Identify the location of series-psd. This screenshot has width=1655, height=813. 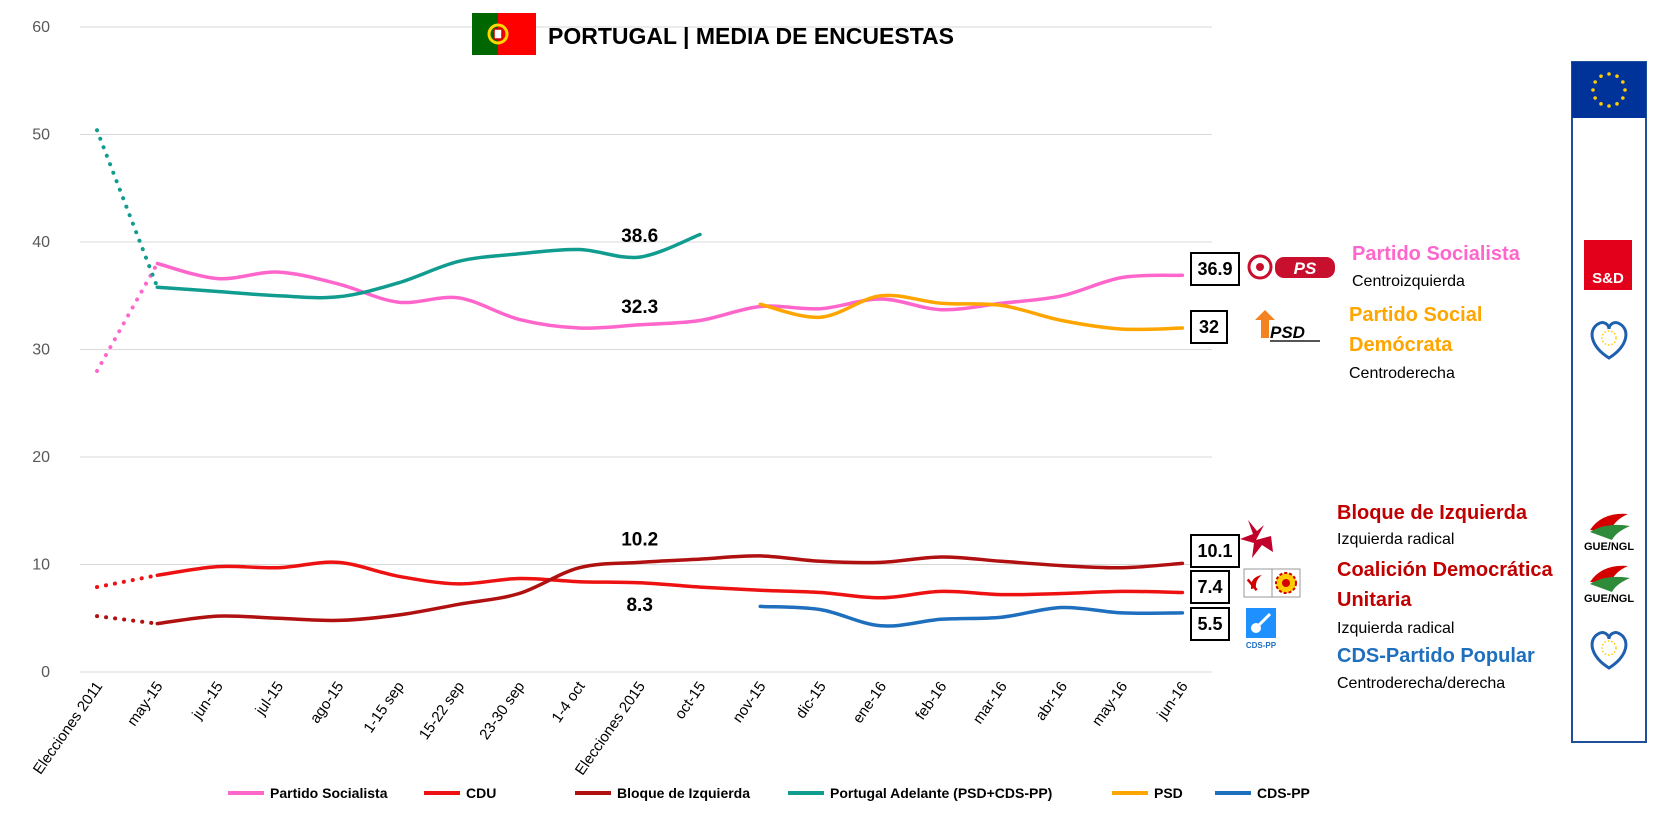
(971, 312).